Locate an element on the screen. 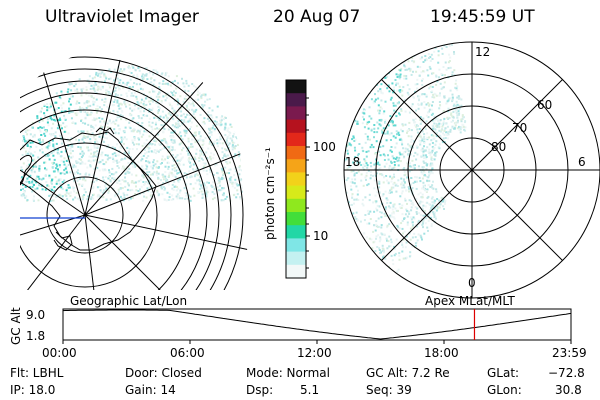 The height and width of the screenshot is (400, 600). mode-info: Mode: Normal is located at coordinates (288, 373).